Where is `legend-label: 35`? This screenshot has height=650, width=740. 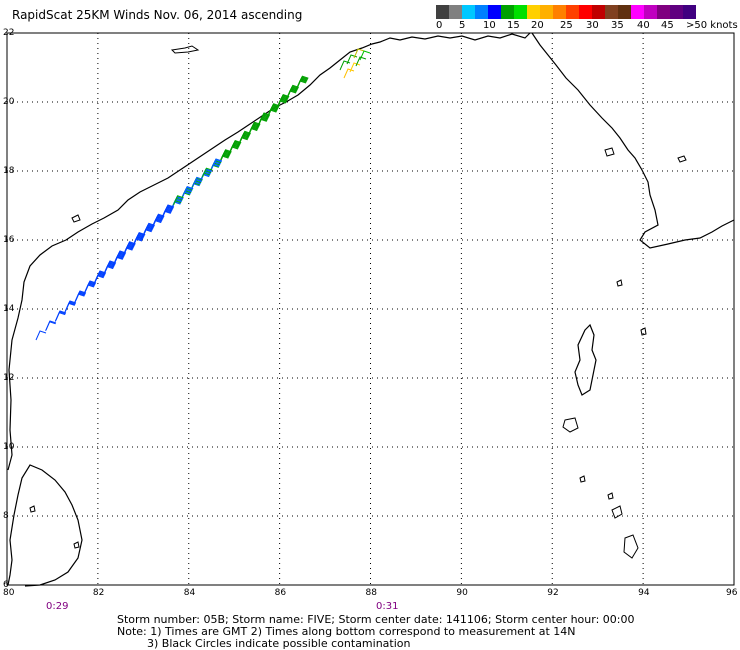
legend-label: 35 is located at coordinates (617, 25).